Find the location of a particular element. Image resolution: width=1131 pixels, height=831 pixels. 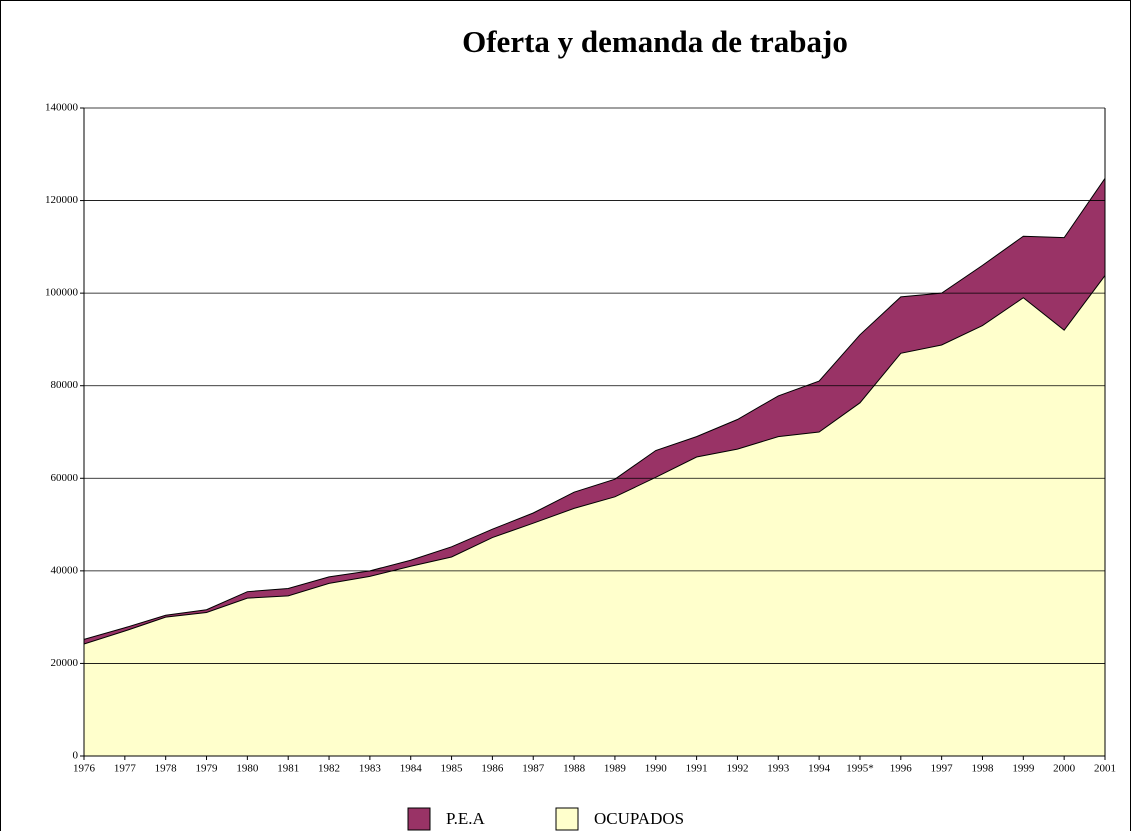

x-tick-label: 1997 is located at coordinates (942, 769).